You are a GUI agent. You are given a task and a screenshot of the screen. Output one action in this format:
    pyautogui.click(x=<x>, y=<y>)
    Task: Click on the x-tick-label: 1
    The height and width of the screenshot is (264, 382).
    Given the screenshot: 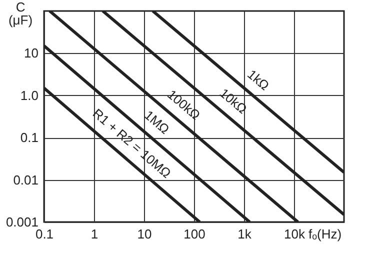 What is the action you would take?
    pyautogui.click(x=94, y=234)
    